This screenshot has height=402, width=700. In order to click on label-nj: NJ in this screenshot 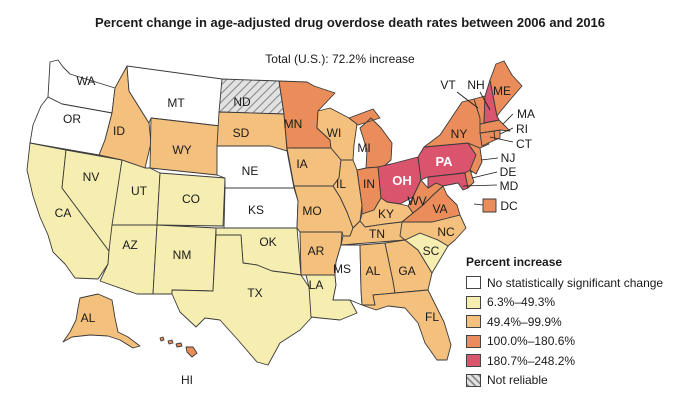, I will do `click(508, 158)`.